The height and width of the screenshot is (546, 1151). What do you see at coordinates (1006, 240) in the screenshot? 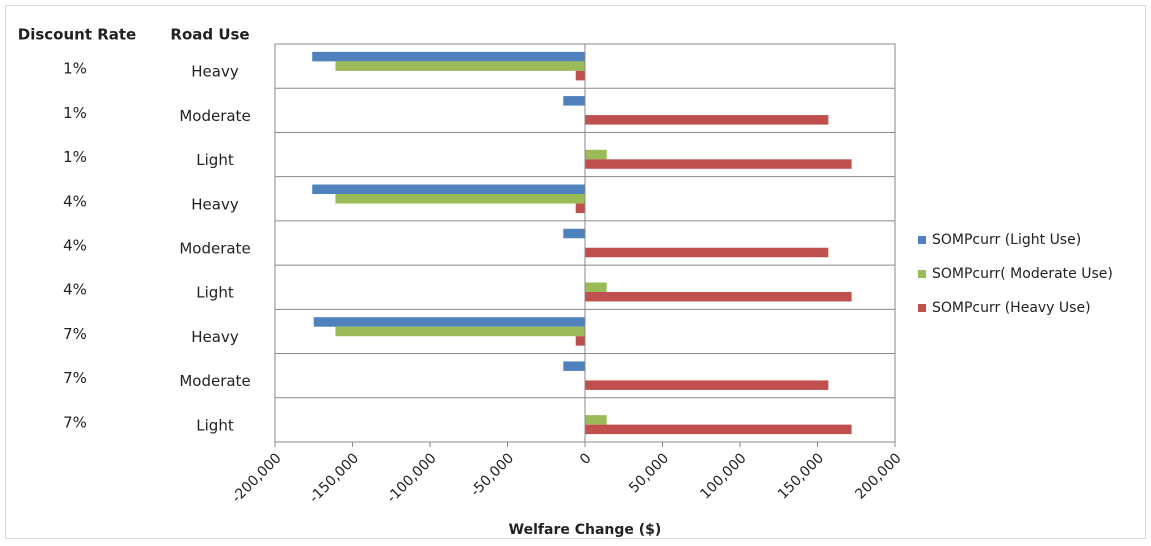
I see `legend-label: SOMPcurr (Light Use)` at bounding box center [1006, 240].